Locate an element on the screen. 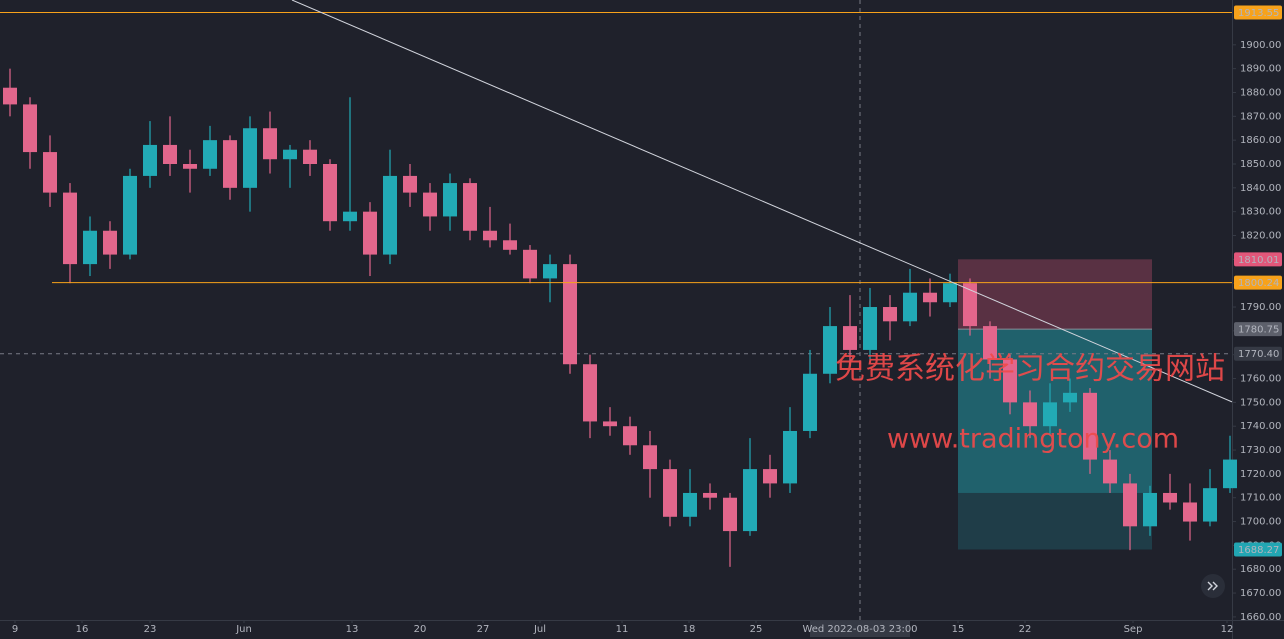 Image resolution: width=1284 pixels, height=639 pixels. y-tick-label: 1720.00 is located at coordinates (1260, 474).